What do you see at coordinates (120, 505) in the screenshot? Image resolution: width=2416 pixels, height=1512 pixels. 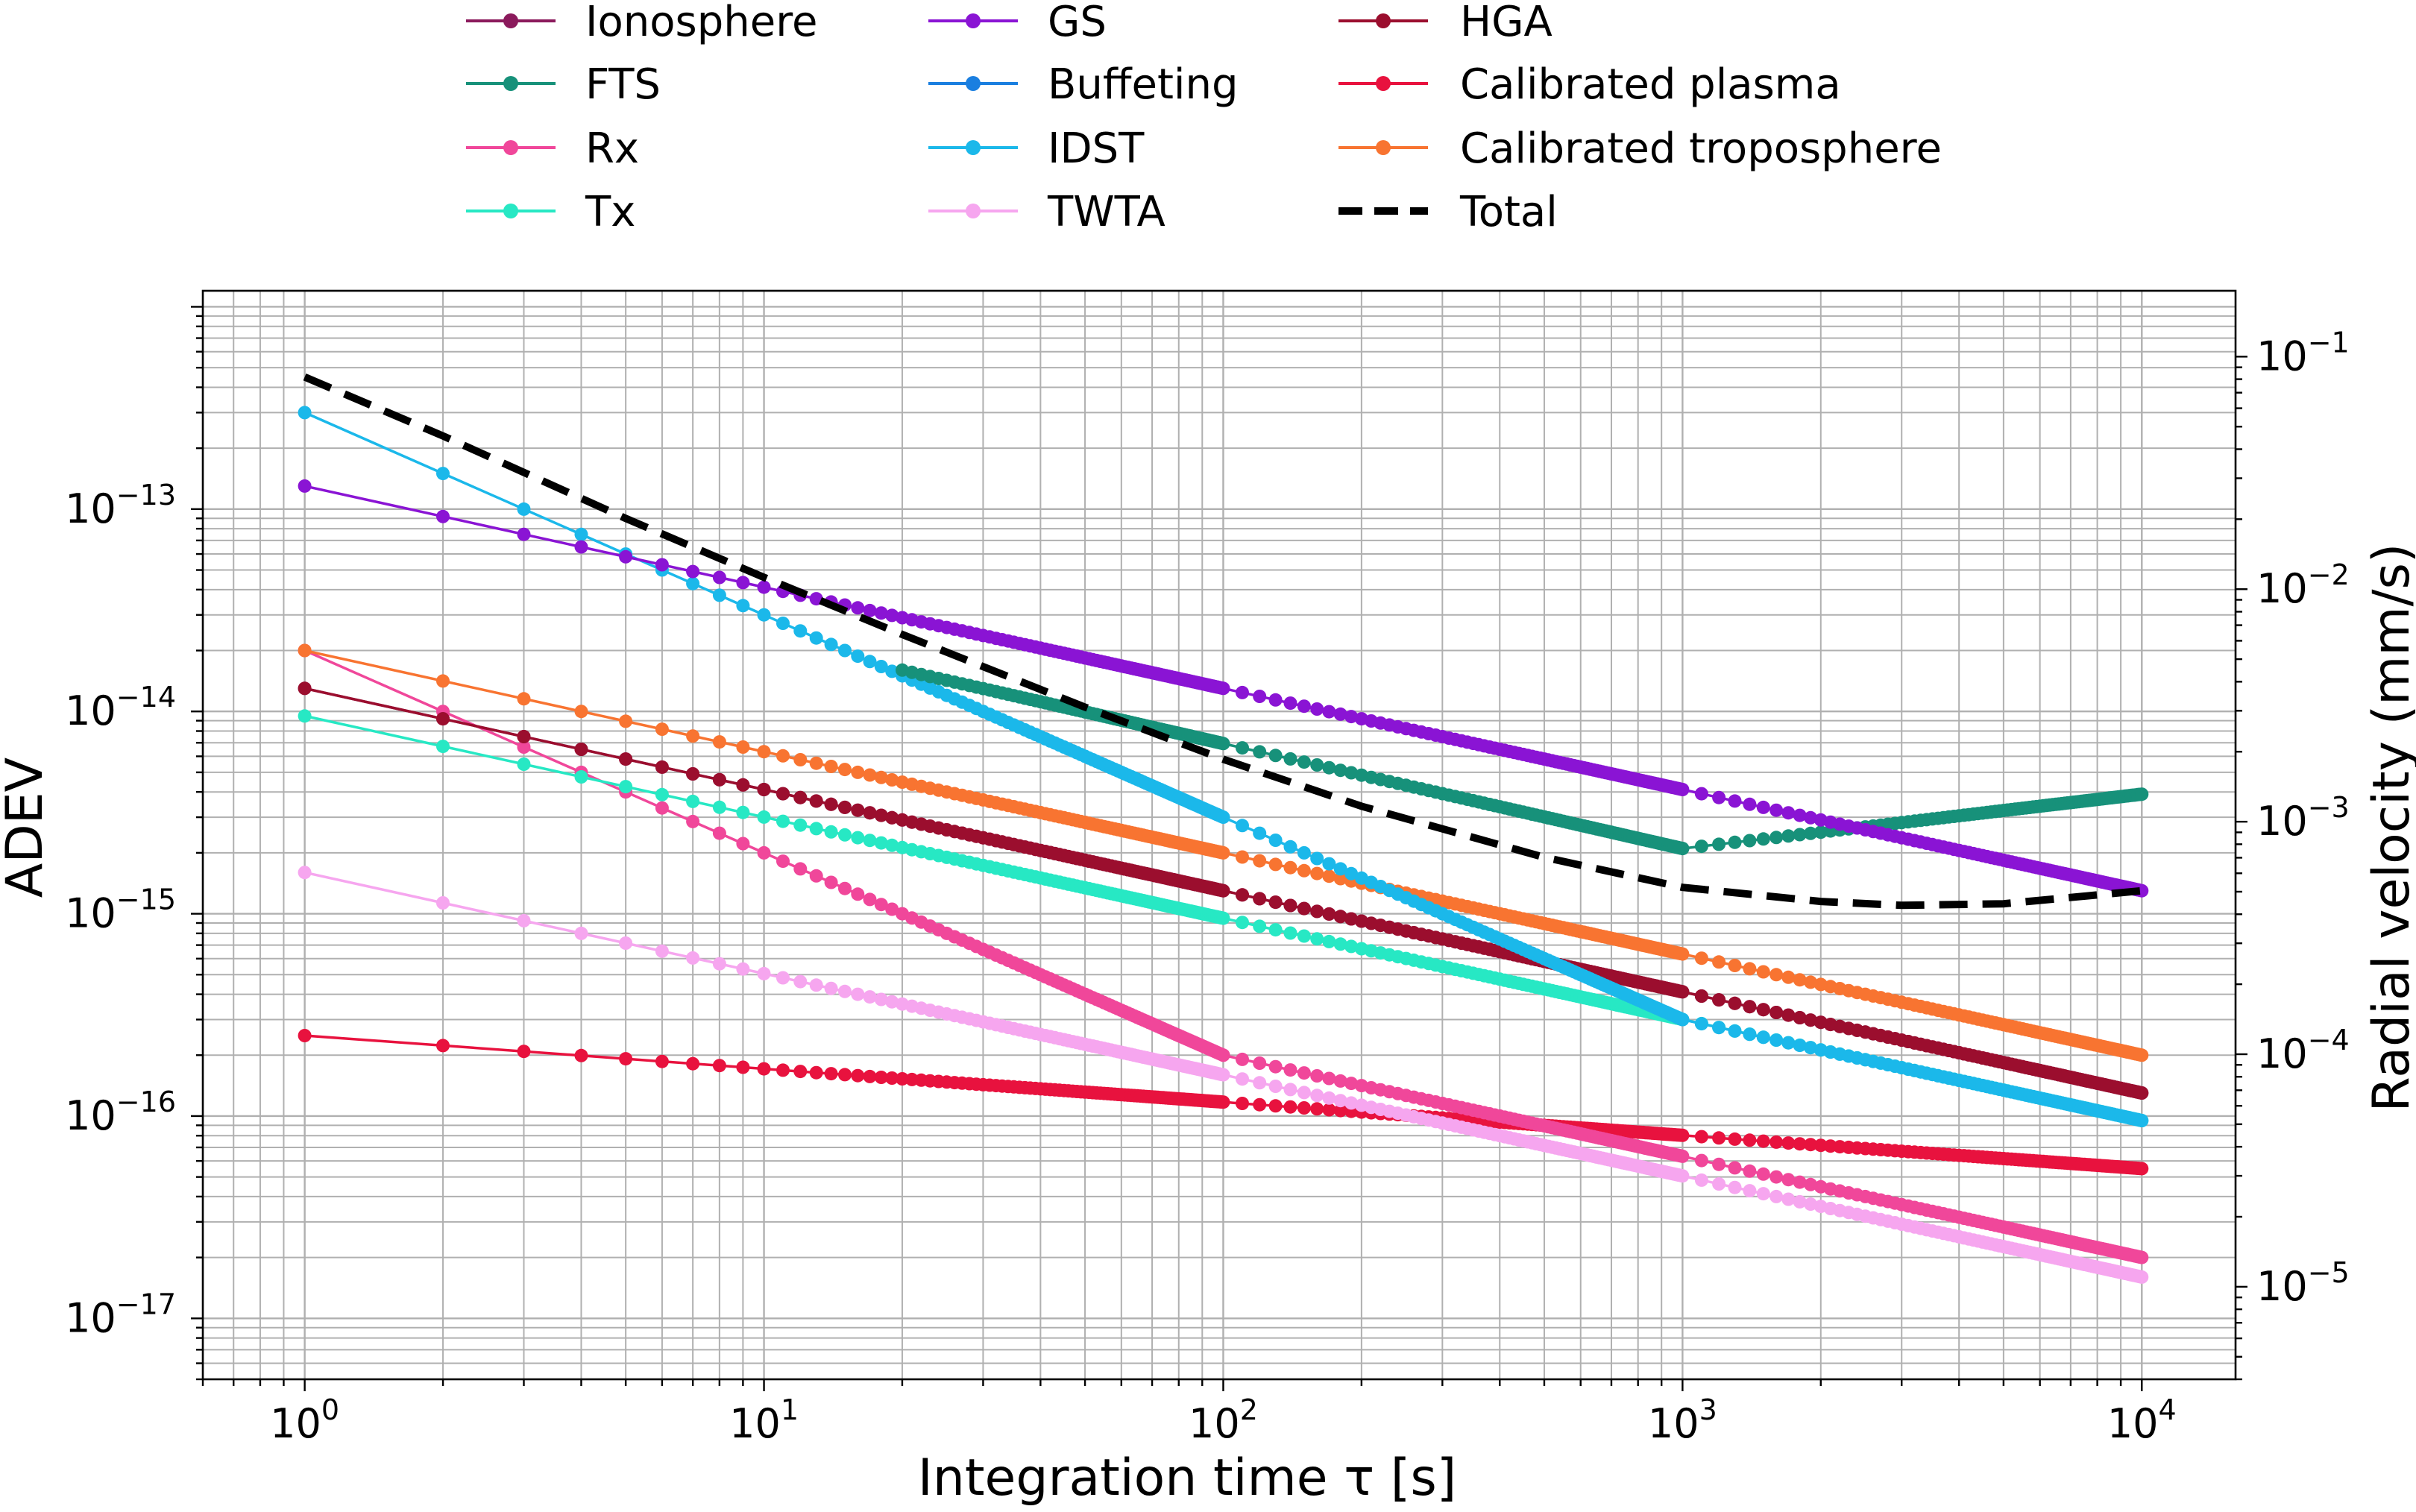 I see `y-tick-label: 10−13` at bounding box center [120, 505].